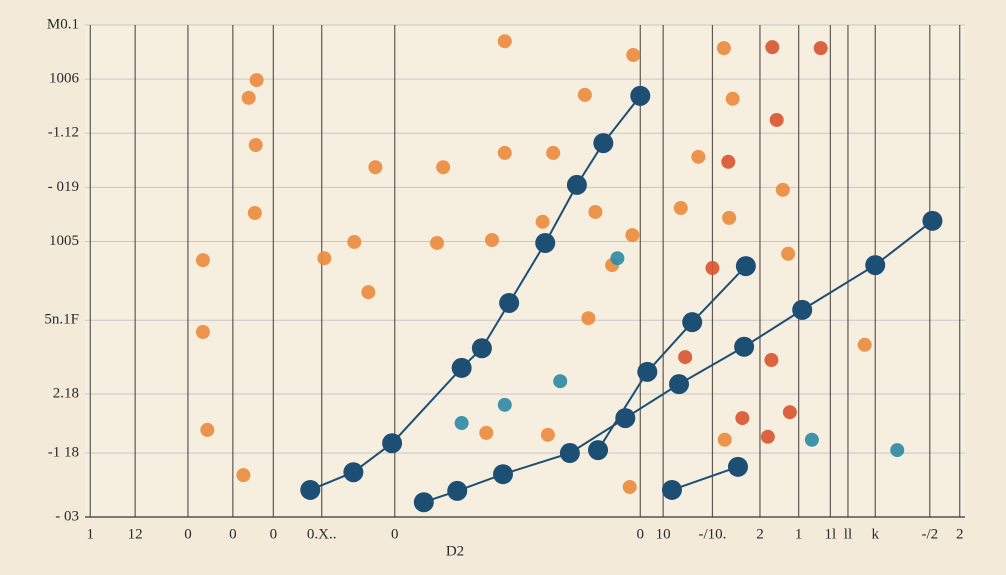 The image size is (1006, 575). I want to click on x-axis-label: D2, so click(455, 551).